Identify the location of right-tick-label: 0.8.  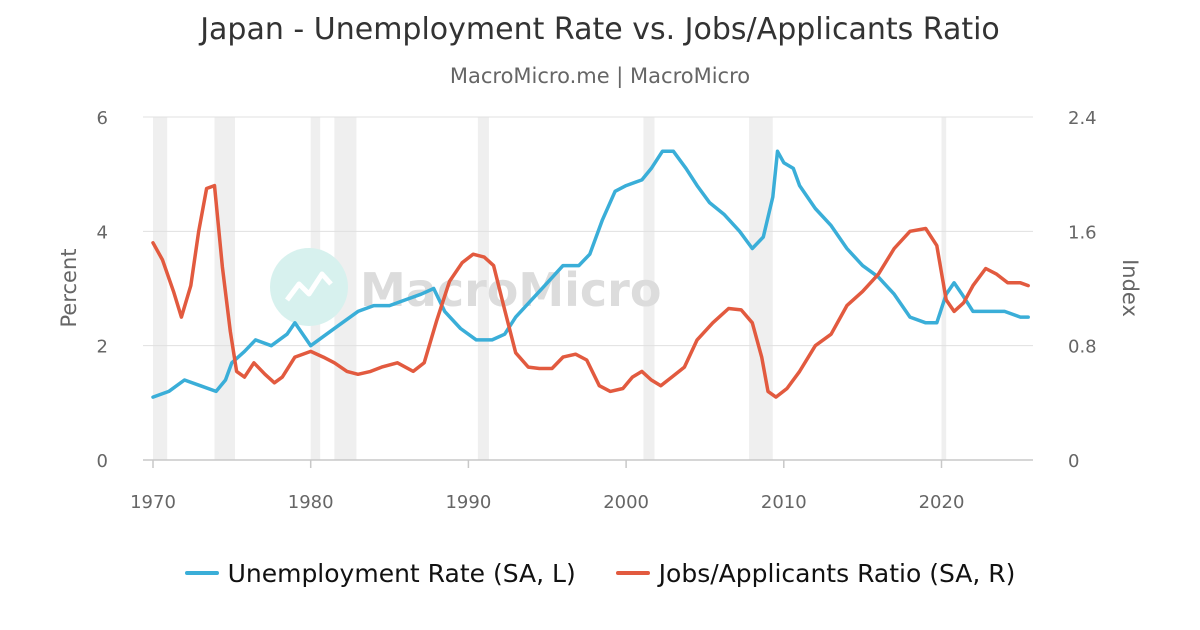
(1082, 347).